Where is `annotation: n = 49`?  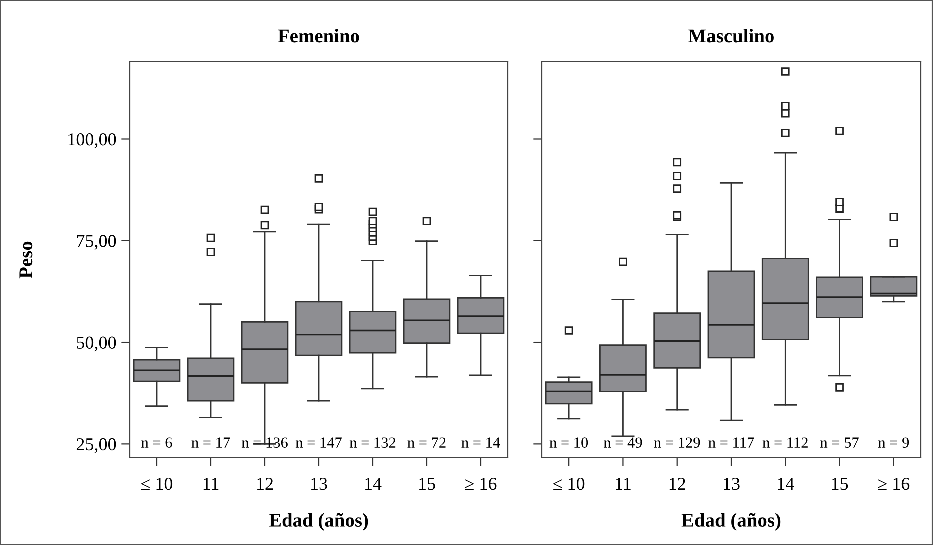
annotation: n = 49 is located at coordinates (623, 443).